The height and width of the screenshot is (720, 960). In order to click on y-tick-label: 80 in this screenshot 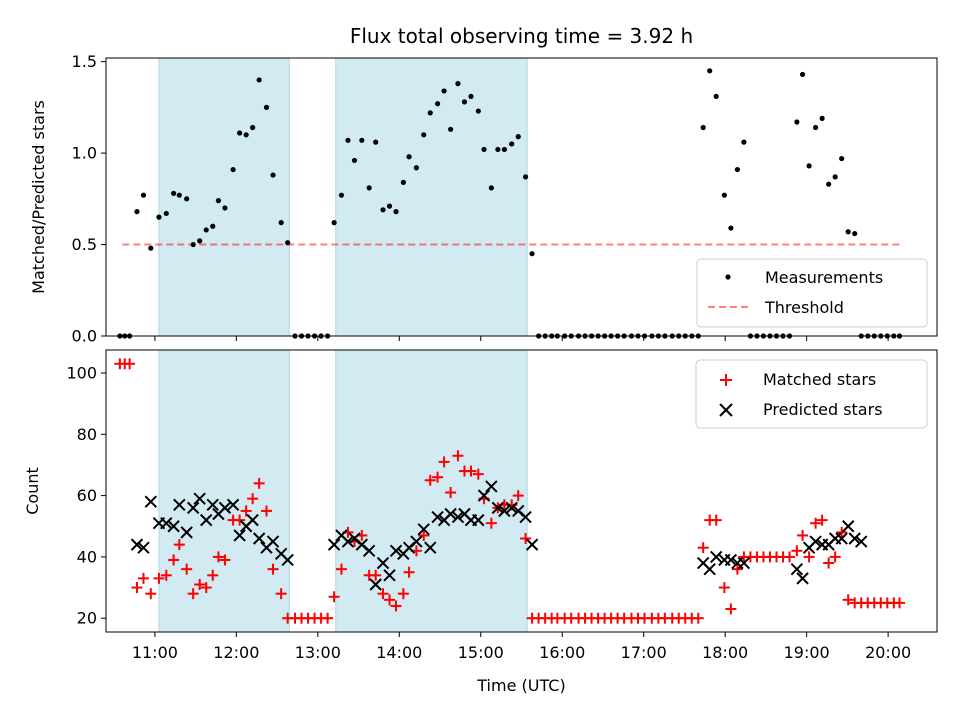, I will do `click(87, 434)`.